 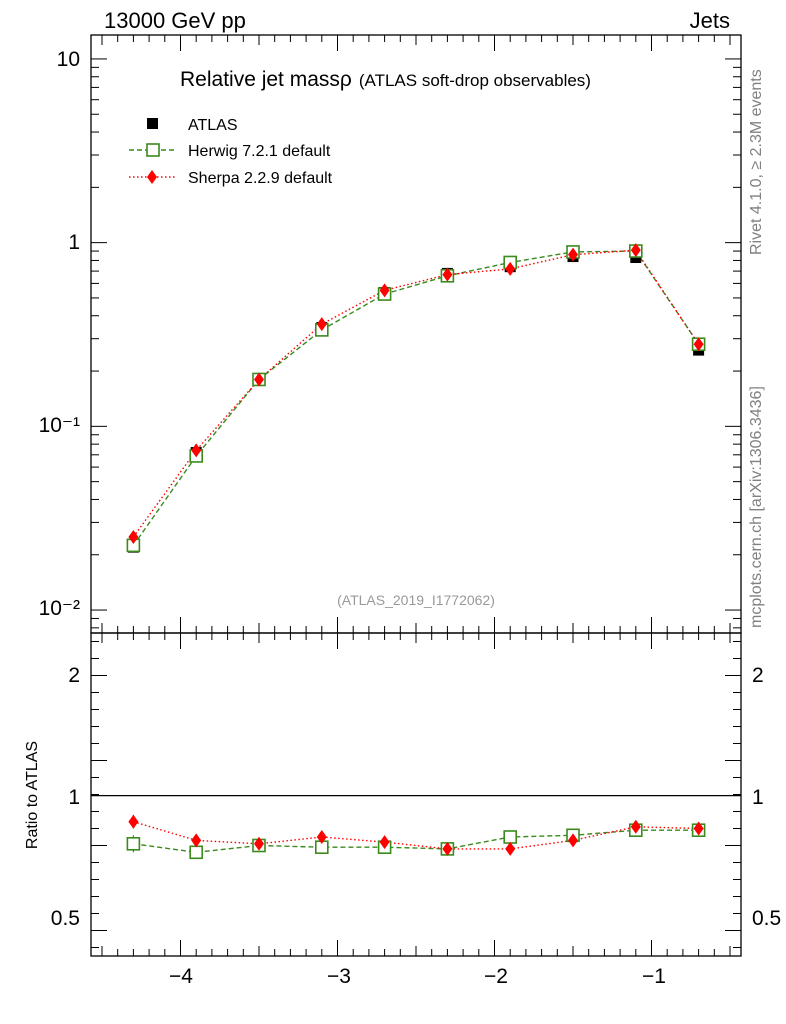 I want to click on main-ytick-label: 10, so click(x=68, y=59).